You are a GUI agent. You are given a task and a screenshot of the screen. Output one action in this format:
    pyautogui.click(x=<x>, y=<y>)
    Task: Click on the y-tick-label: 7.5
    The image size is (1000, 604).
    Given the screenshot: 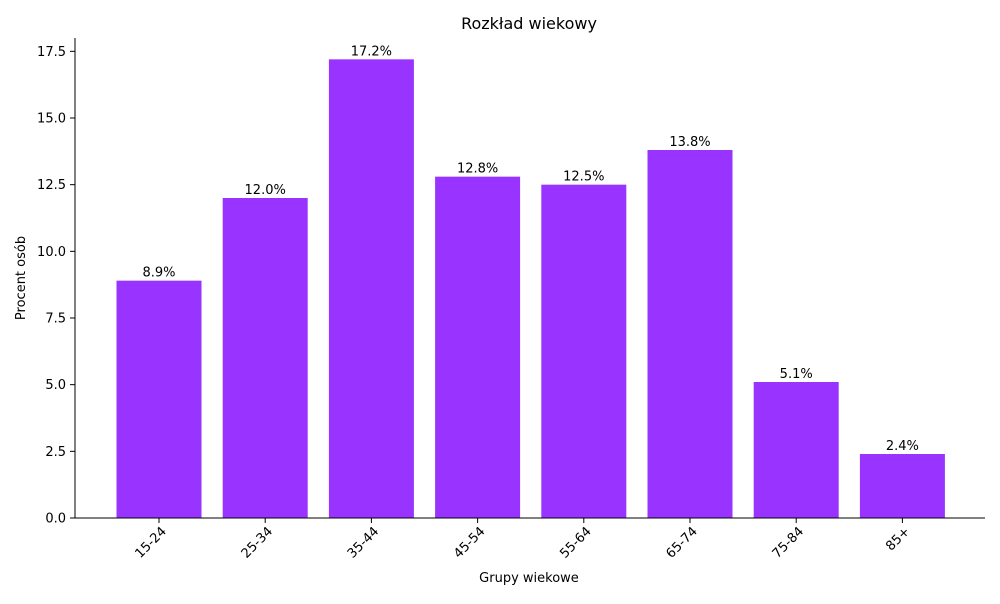 What is the action you would take?
    pyautogui.click(x=55, y=319)
    